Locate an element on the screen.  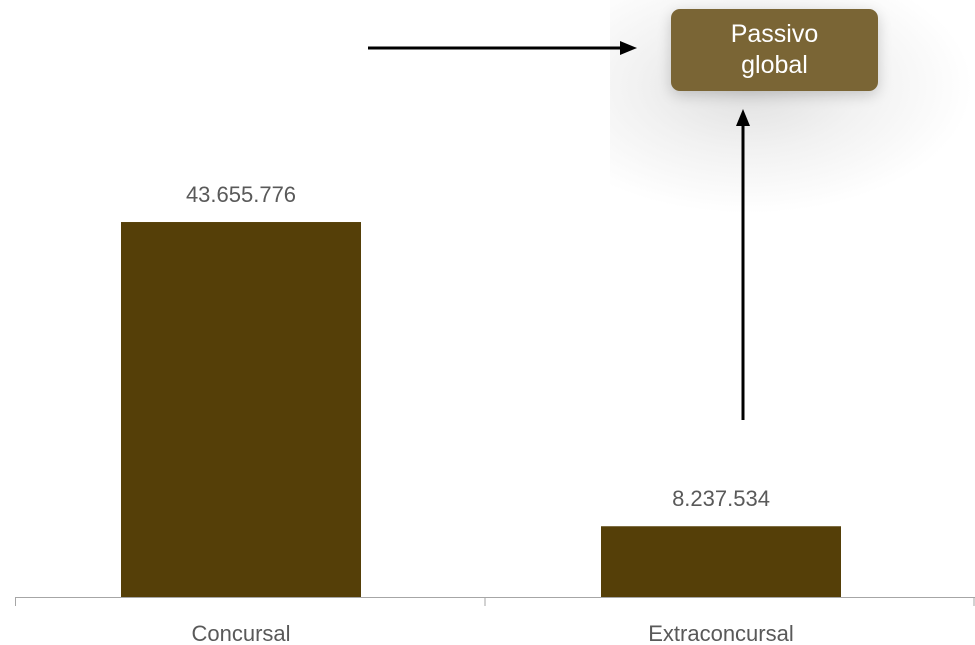
passivo-global-callout: Passivo global is located at coordinates (774, 50).